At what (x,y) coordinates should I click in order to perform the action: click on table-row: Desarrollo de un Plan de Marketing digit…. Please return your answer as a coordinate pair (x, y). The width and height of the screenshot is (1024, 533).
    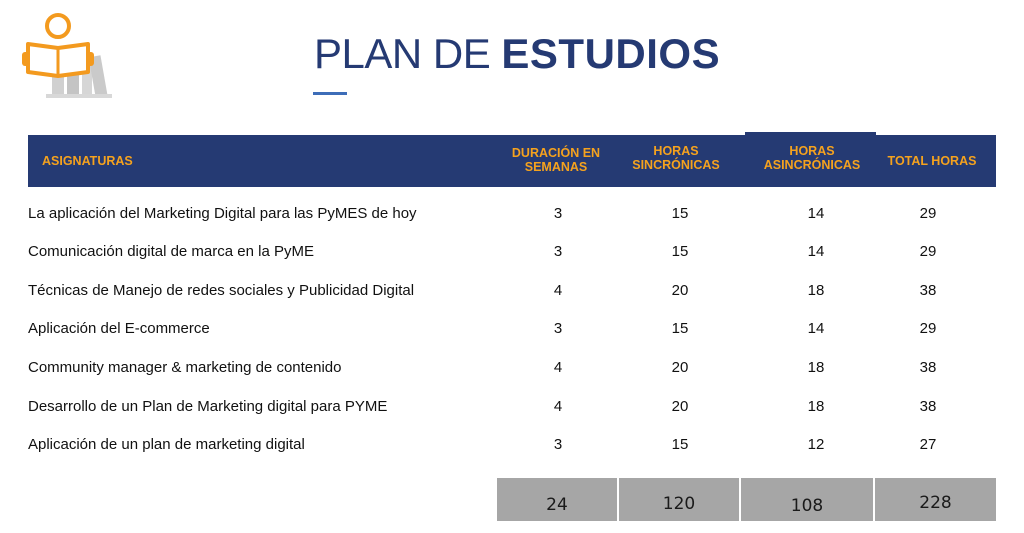
    Looking at the image, I should click on (512, 407).